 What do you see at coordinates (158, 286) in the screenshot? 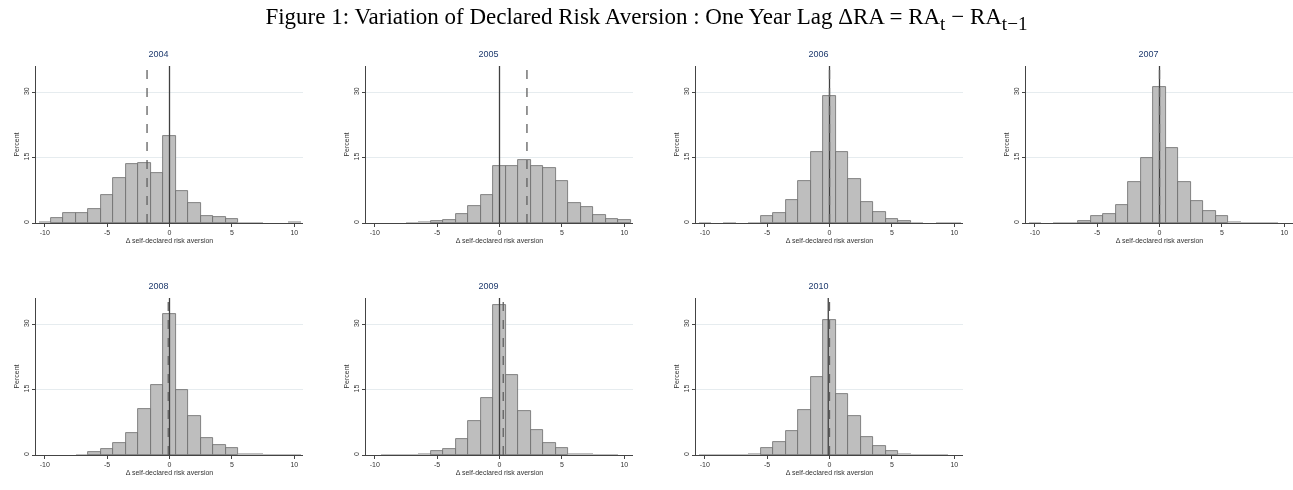
I see `chart-title: 2008` at bounding box center [158, 286].